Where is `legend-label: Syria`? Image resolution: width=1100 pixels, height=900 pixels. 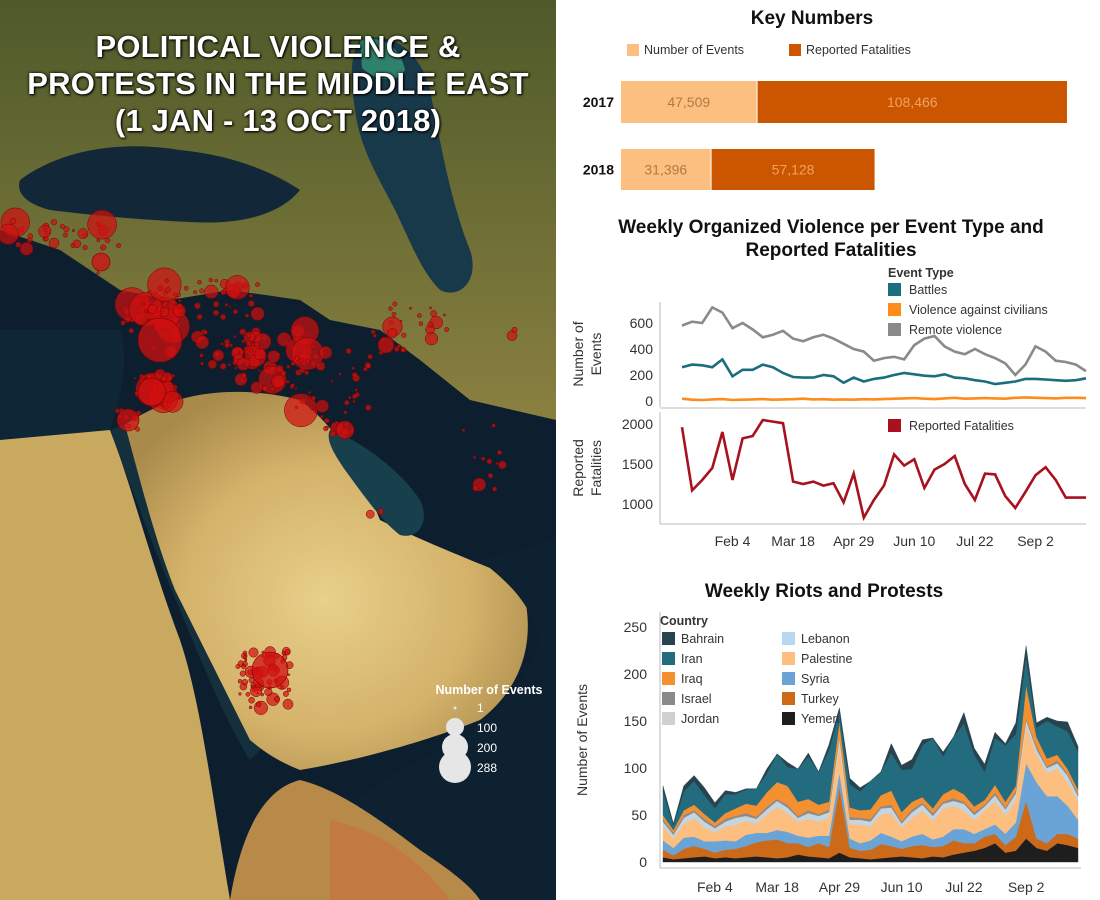
legend-label: Syria is located at coordinates (815, 679).